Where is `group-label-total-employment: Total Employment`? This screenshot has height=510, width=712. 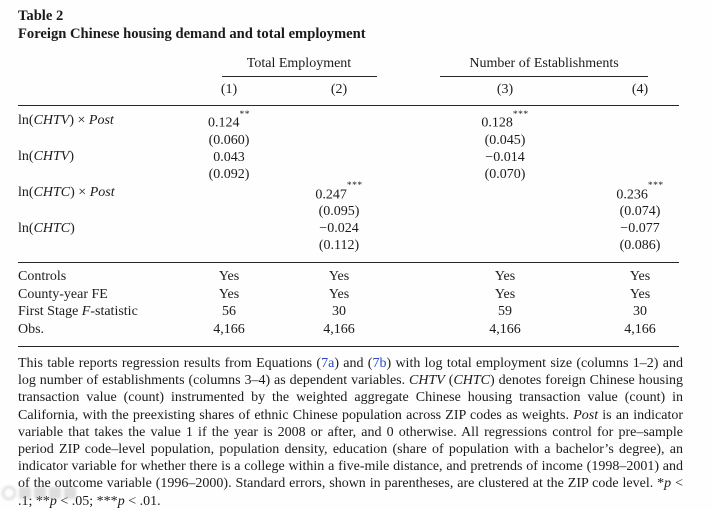 group-label-total-employment: Total Employment is located at coordinates (299, 63).